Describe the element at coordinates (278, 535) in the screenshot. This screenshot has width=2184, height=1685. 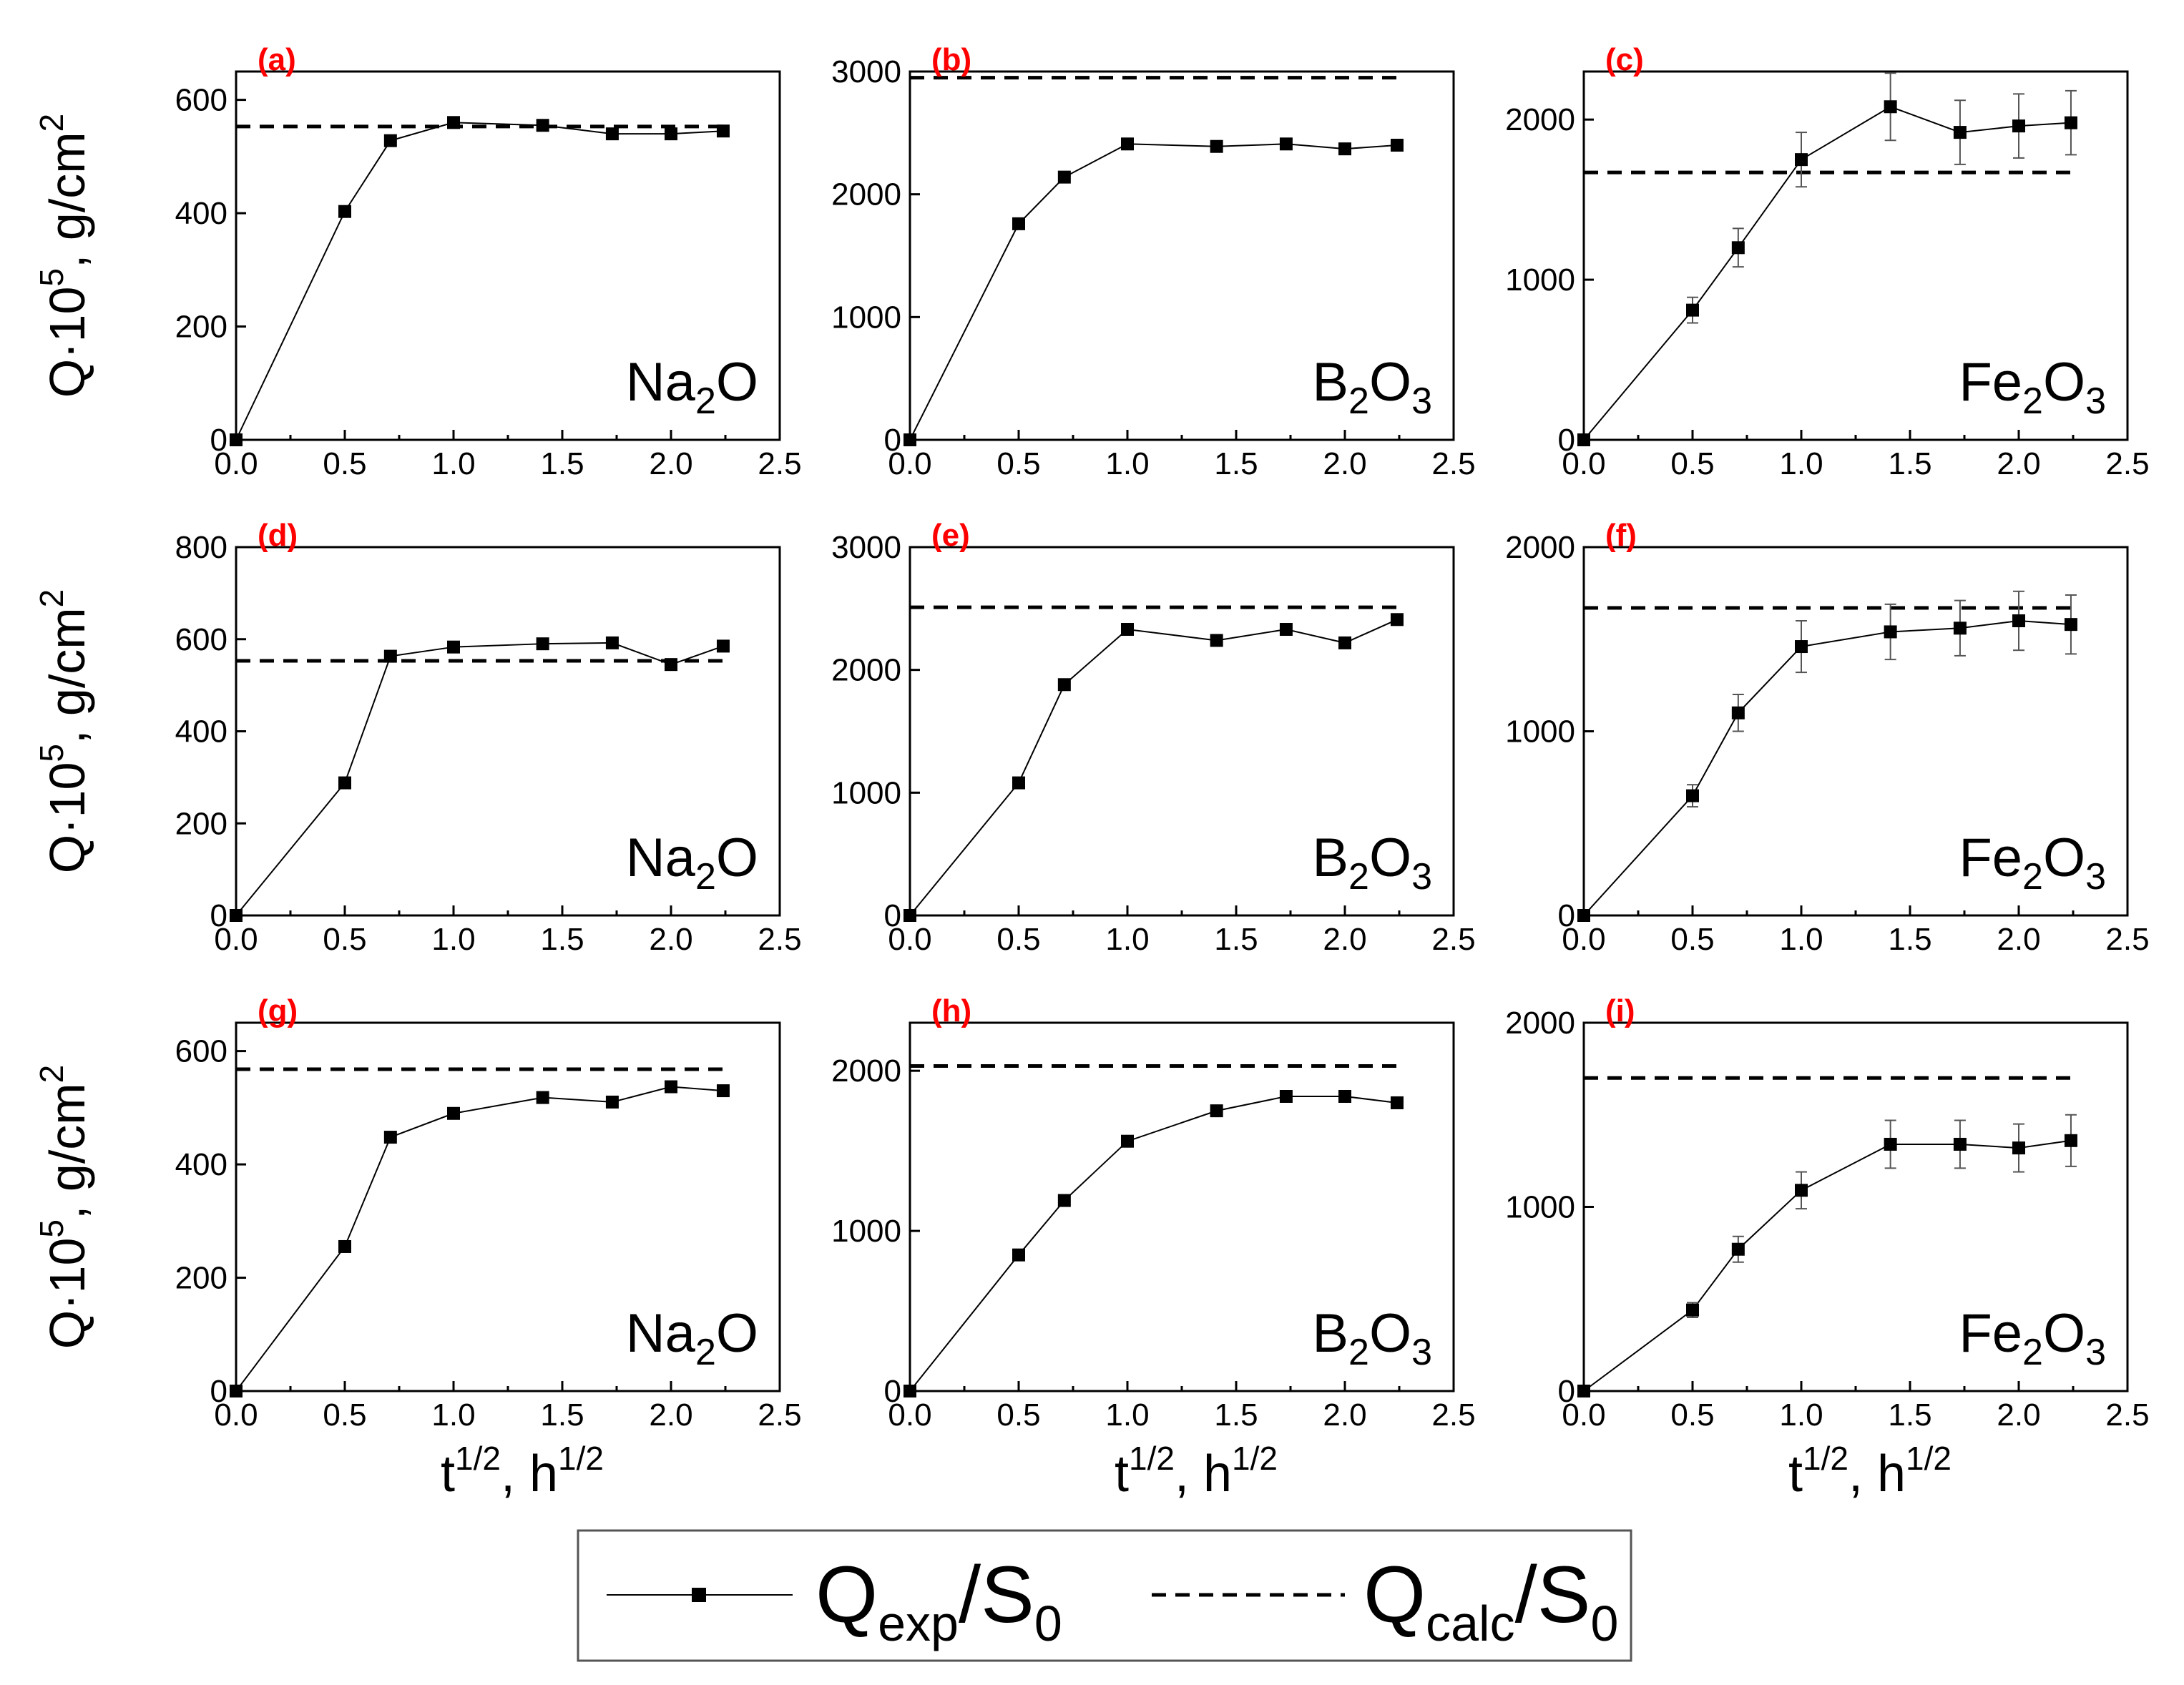
I see `panel-label: (d)` at that location.